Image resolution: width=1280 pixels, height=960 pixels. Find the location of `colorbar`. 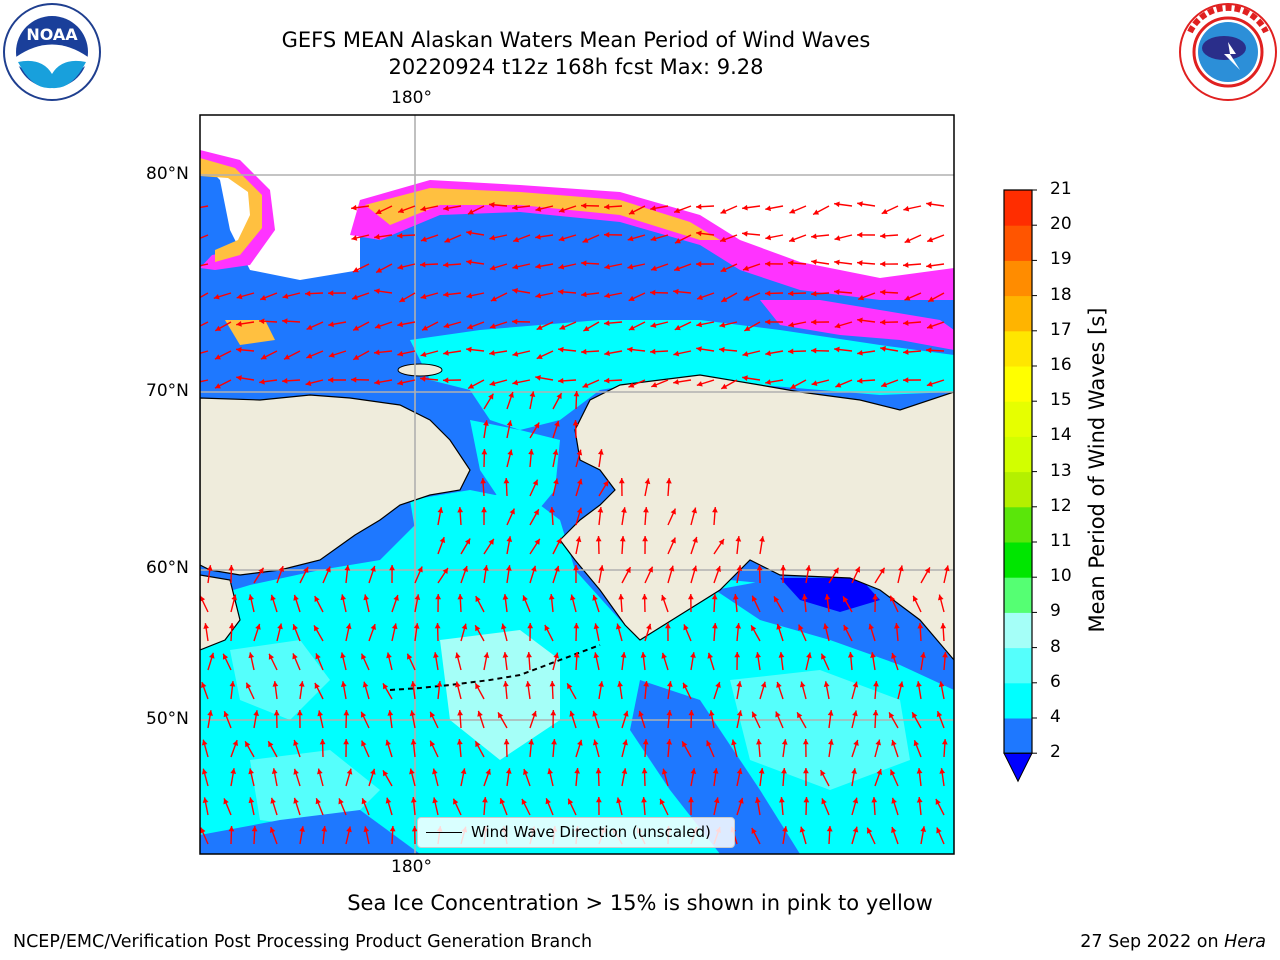

colorbar is located at coordinates (1020, 486).